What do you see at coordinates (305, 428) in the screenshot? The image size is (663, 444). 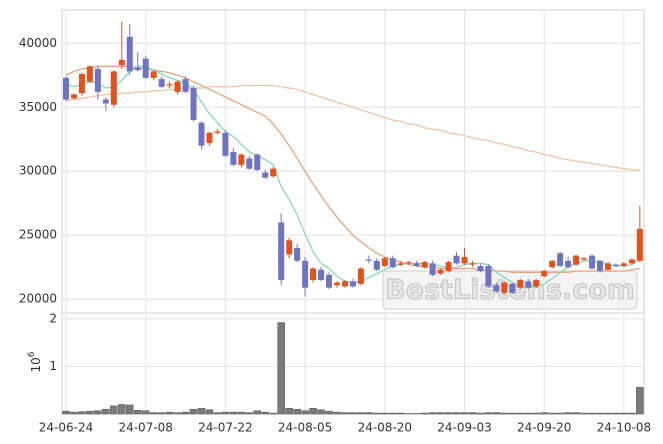 I see `x-tick-label: 24-08-05` at bounding box center [305, 428].